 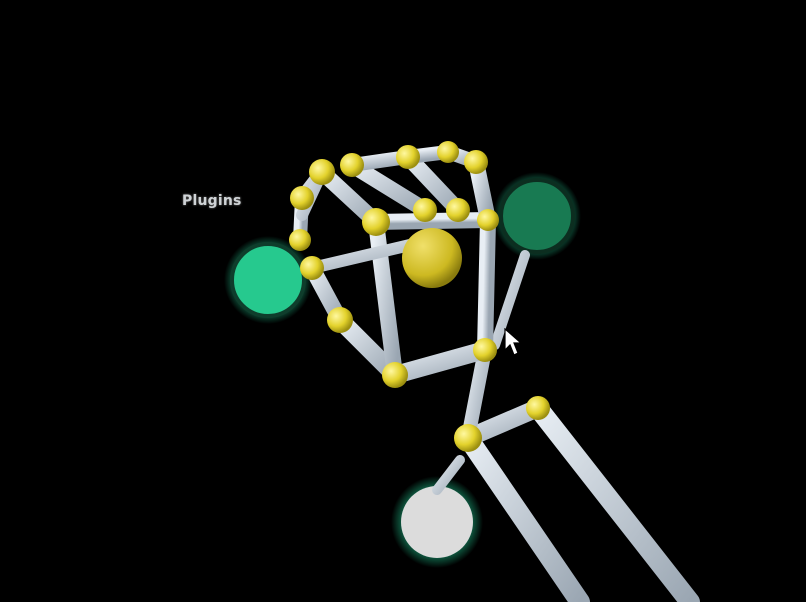 I want to click on palm-sphere, so click(x=432, y=258).